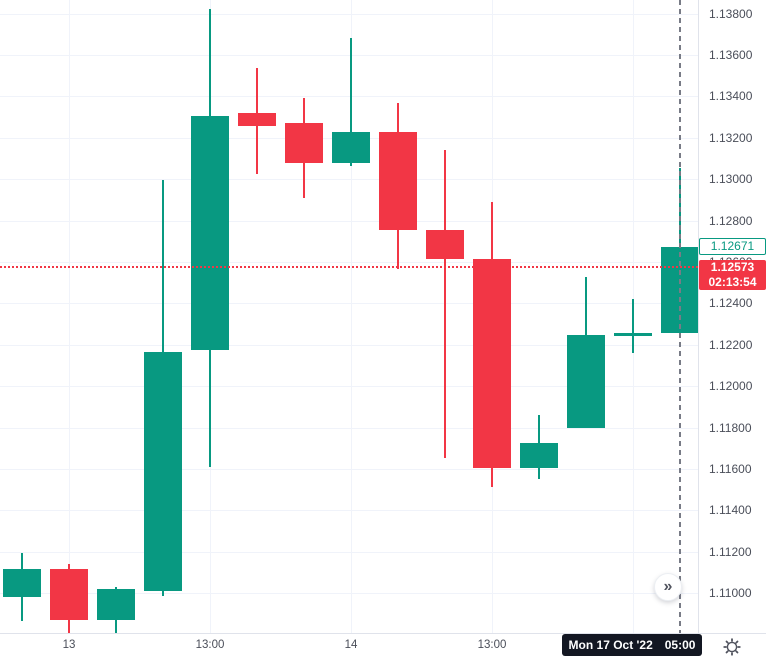 This screenshot has width=766, height=660. Describe the element at coordinates (732, 247) in the screenshot. I see `ask-price-badge: 1.12671` at that location.